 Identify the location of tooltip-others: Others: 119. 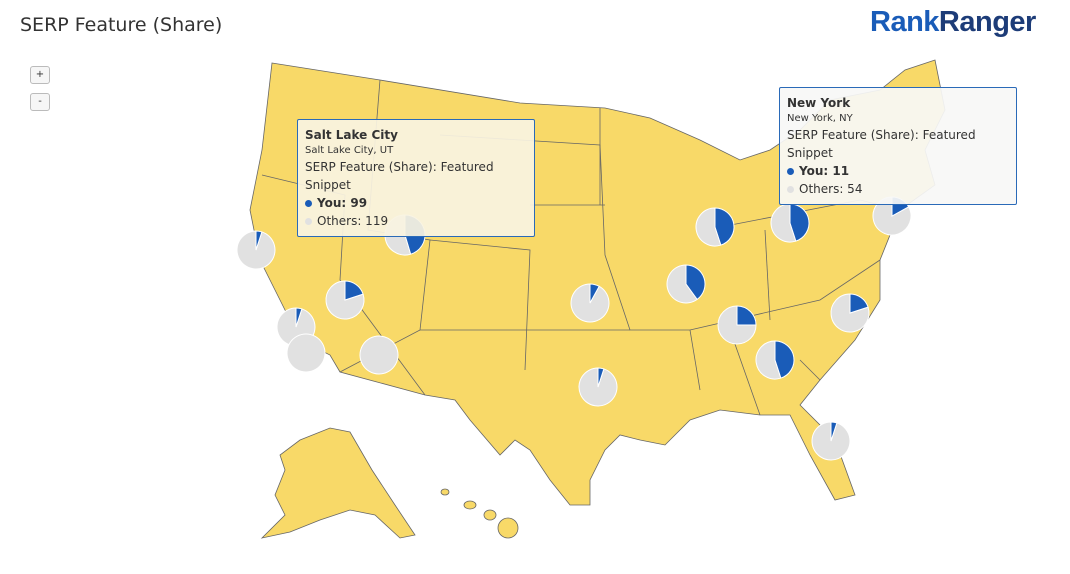
(353, 221).